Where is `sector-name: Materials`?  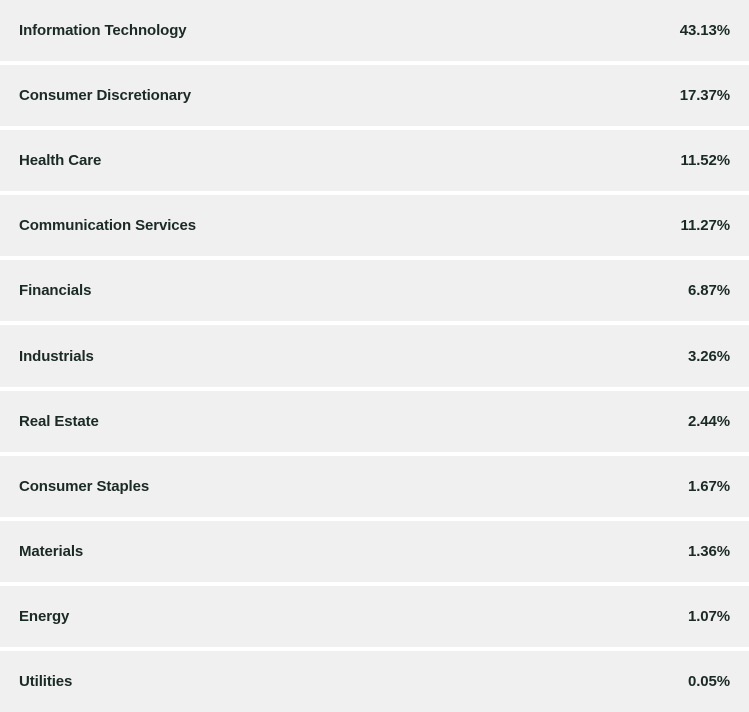
sector-name: Materials is located at coordinates (51, 551).